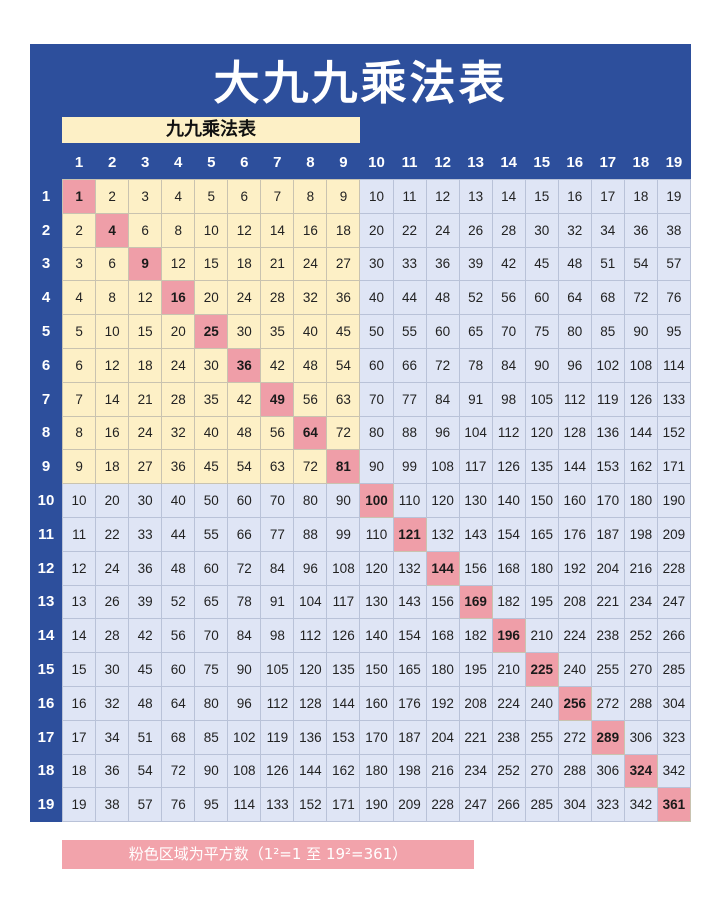  I want to click on product-cell: 55, so click(409, 331).